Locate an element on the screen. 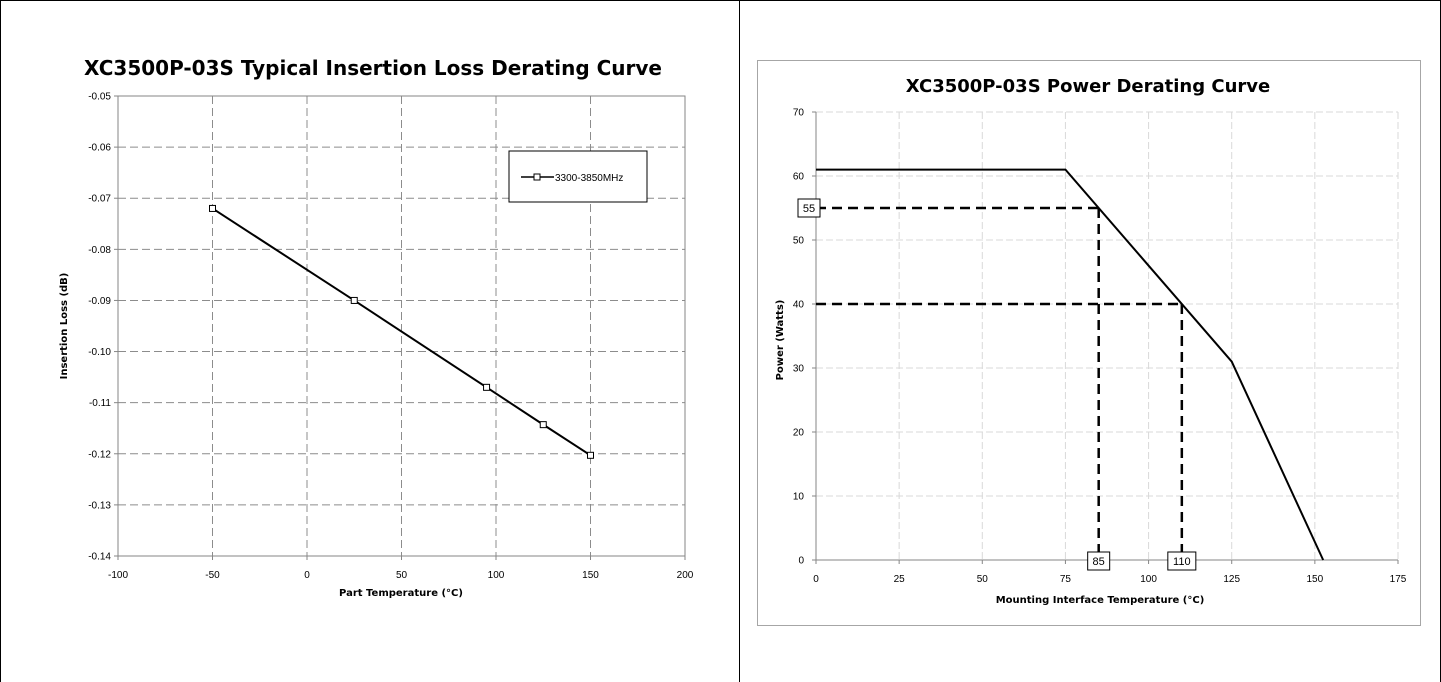 The height and width of the screenshot is (682, 1441). insertion-loss-x-axis-label: Part Temperature (°C) is located at coordinates (401, 593).